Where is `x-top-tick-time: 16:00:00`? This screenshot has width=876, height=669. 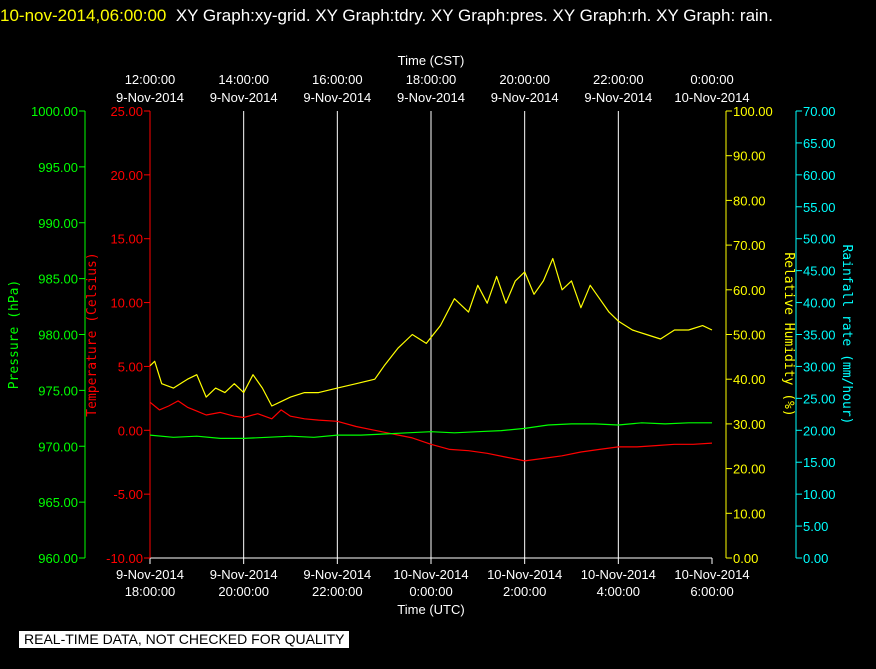 x-top-tick-time: 16:00:00 is located at coordinates (337, 79).